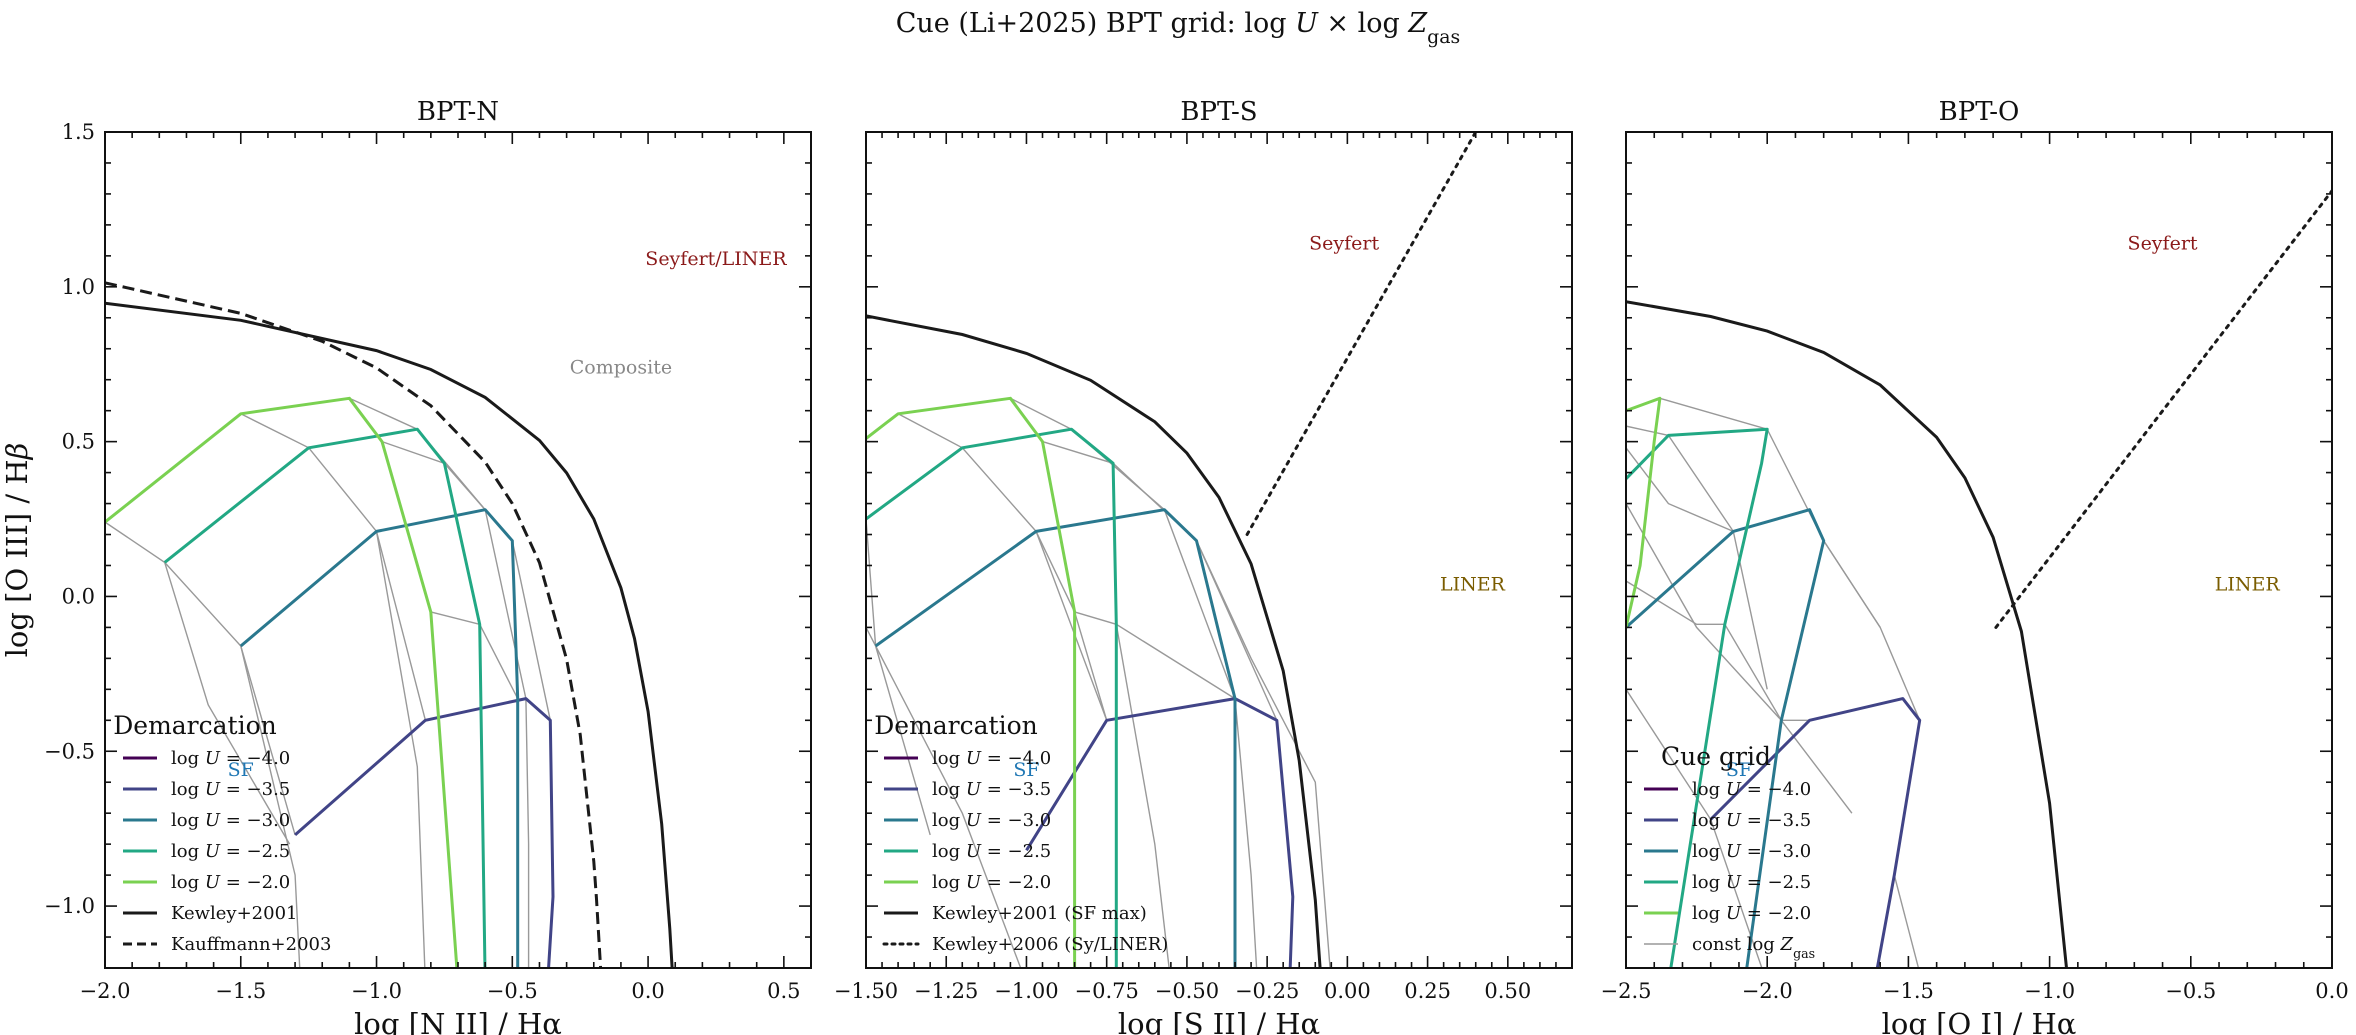  I want to click on legend-entry-label: log U = −4.0, so click(1751, 789).